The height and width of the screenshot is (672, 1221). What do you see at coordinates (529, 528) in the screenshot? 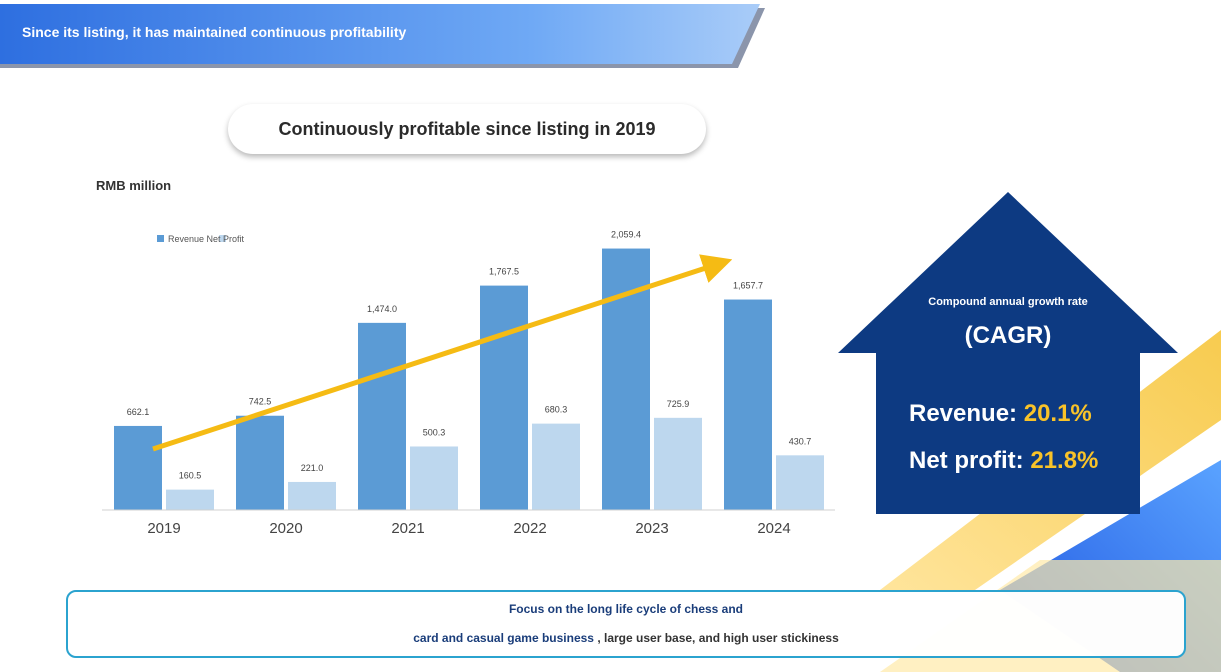
I see `x-tick-label-2022: 2022` at bounding box center [529, 528].